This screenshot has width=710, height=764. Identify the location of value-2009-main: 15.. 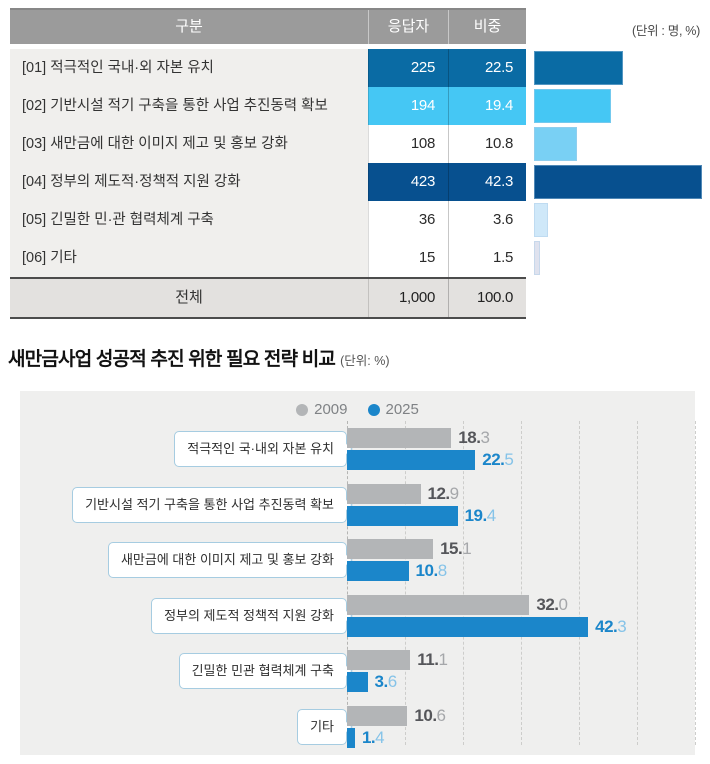
(451, 549).